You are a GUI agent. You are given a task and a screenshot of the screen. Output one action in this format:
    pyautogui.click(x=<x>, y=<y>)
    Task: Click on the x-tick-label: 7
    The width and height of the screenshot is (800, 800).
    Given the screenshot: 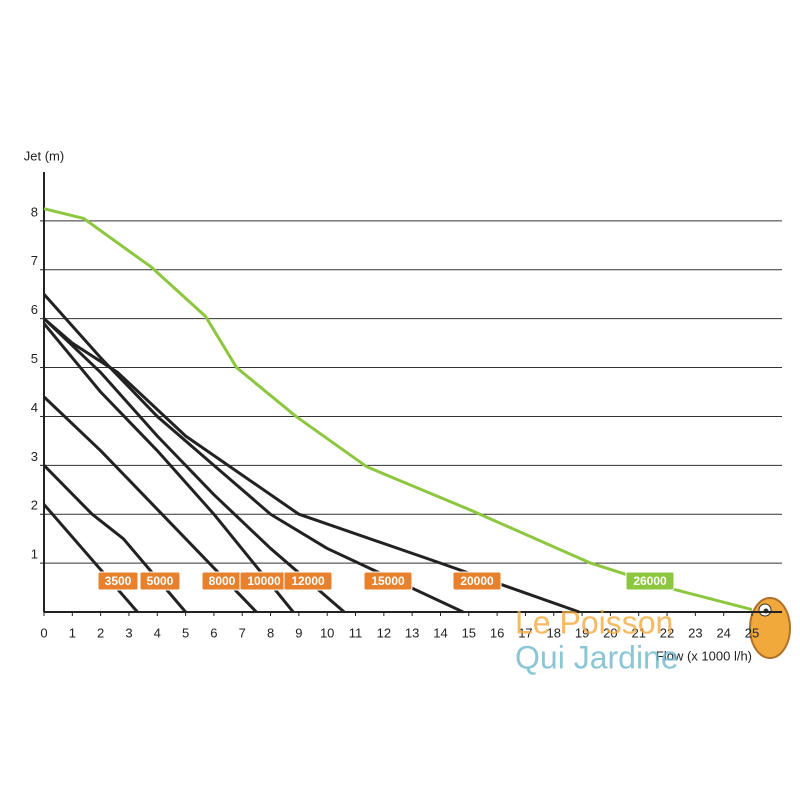 What is the action you would take?
    pyautogui.click(x=242, y=632)
    